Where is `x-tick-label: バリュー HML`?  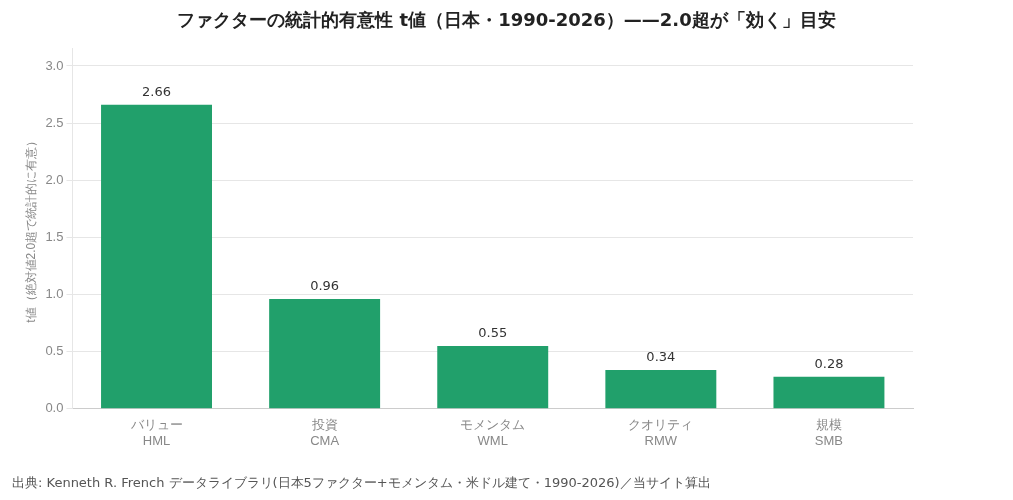
x-tick-label: バリュー HML is located at coordinates (156, 432).